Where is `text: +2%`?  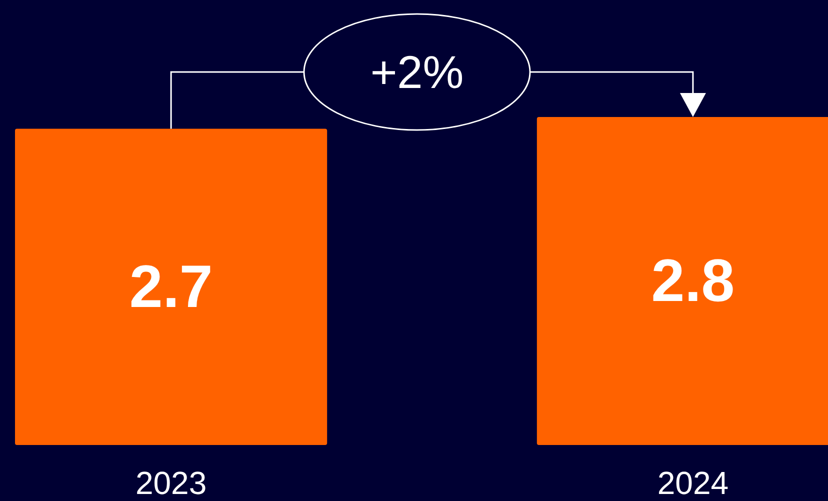
text: +2% is located at coordinates (417, 72).